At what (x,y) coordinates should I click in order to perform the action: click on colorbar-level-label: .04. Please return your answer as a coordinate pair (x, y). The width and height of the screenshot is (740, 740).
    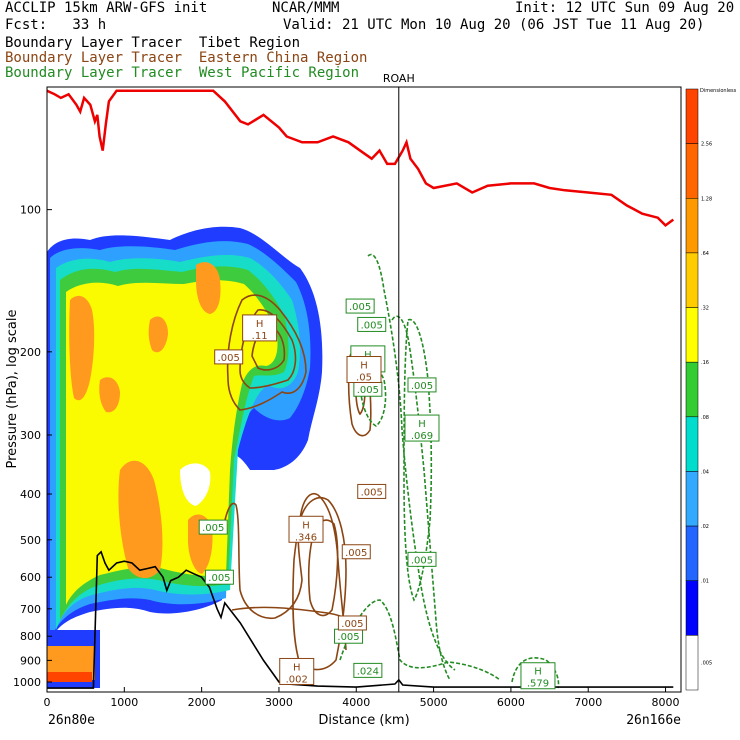
    Looking at the image, I should click on (705, 472).